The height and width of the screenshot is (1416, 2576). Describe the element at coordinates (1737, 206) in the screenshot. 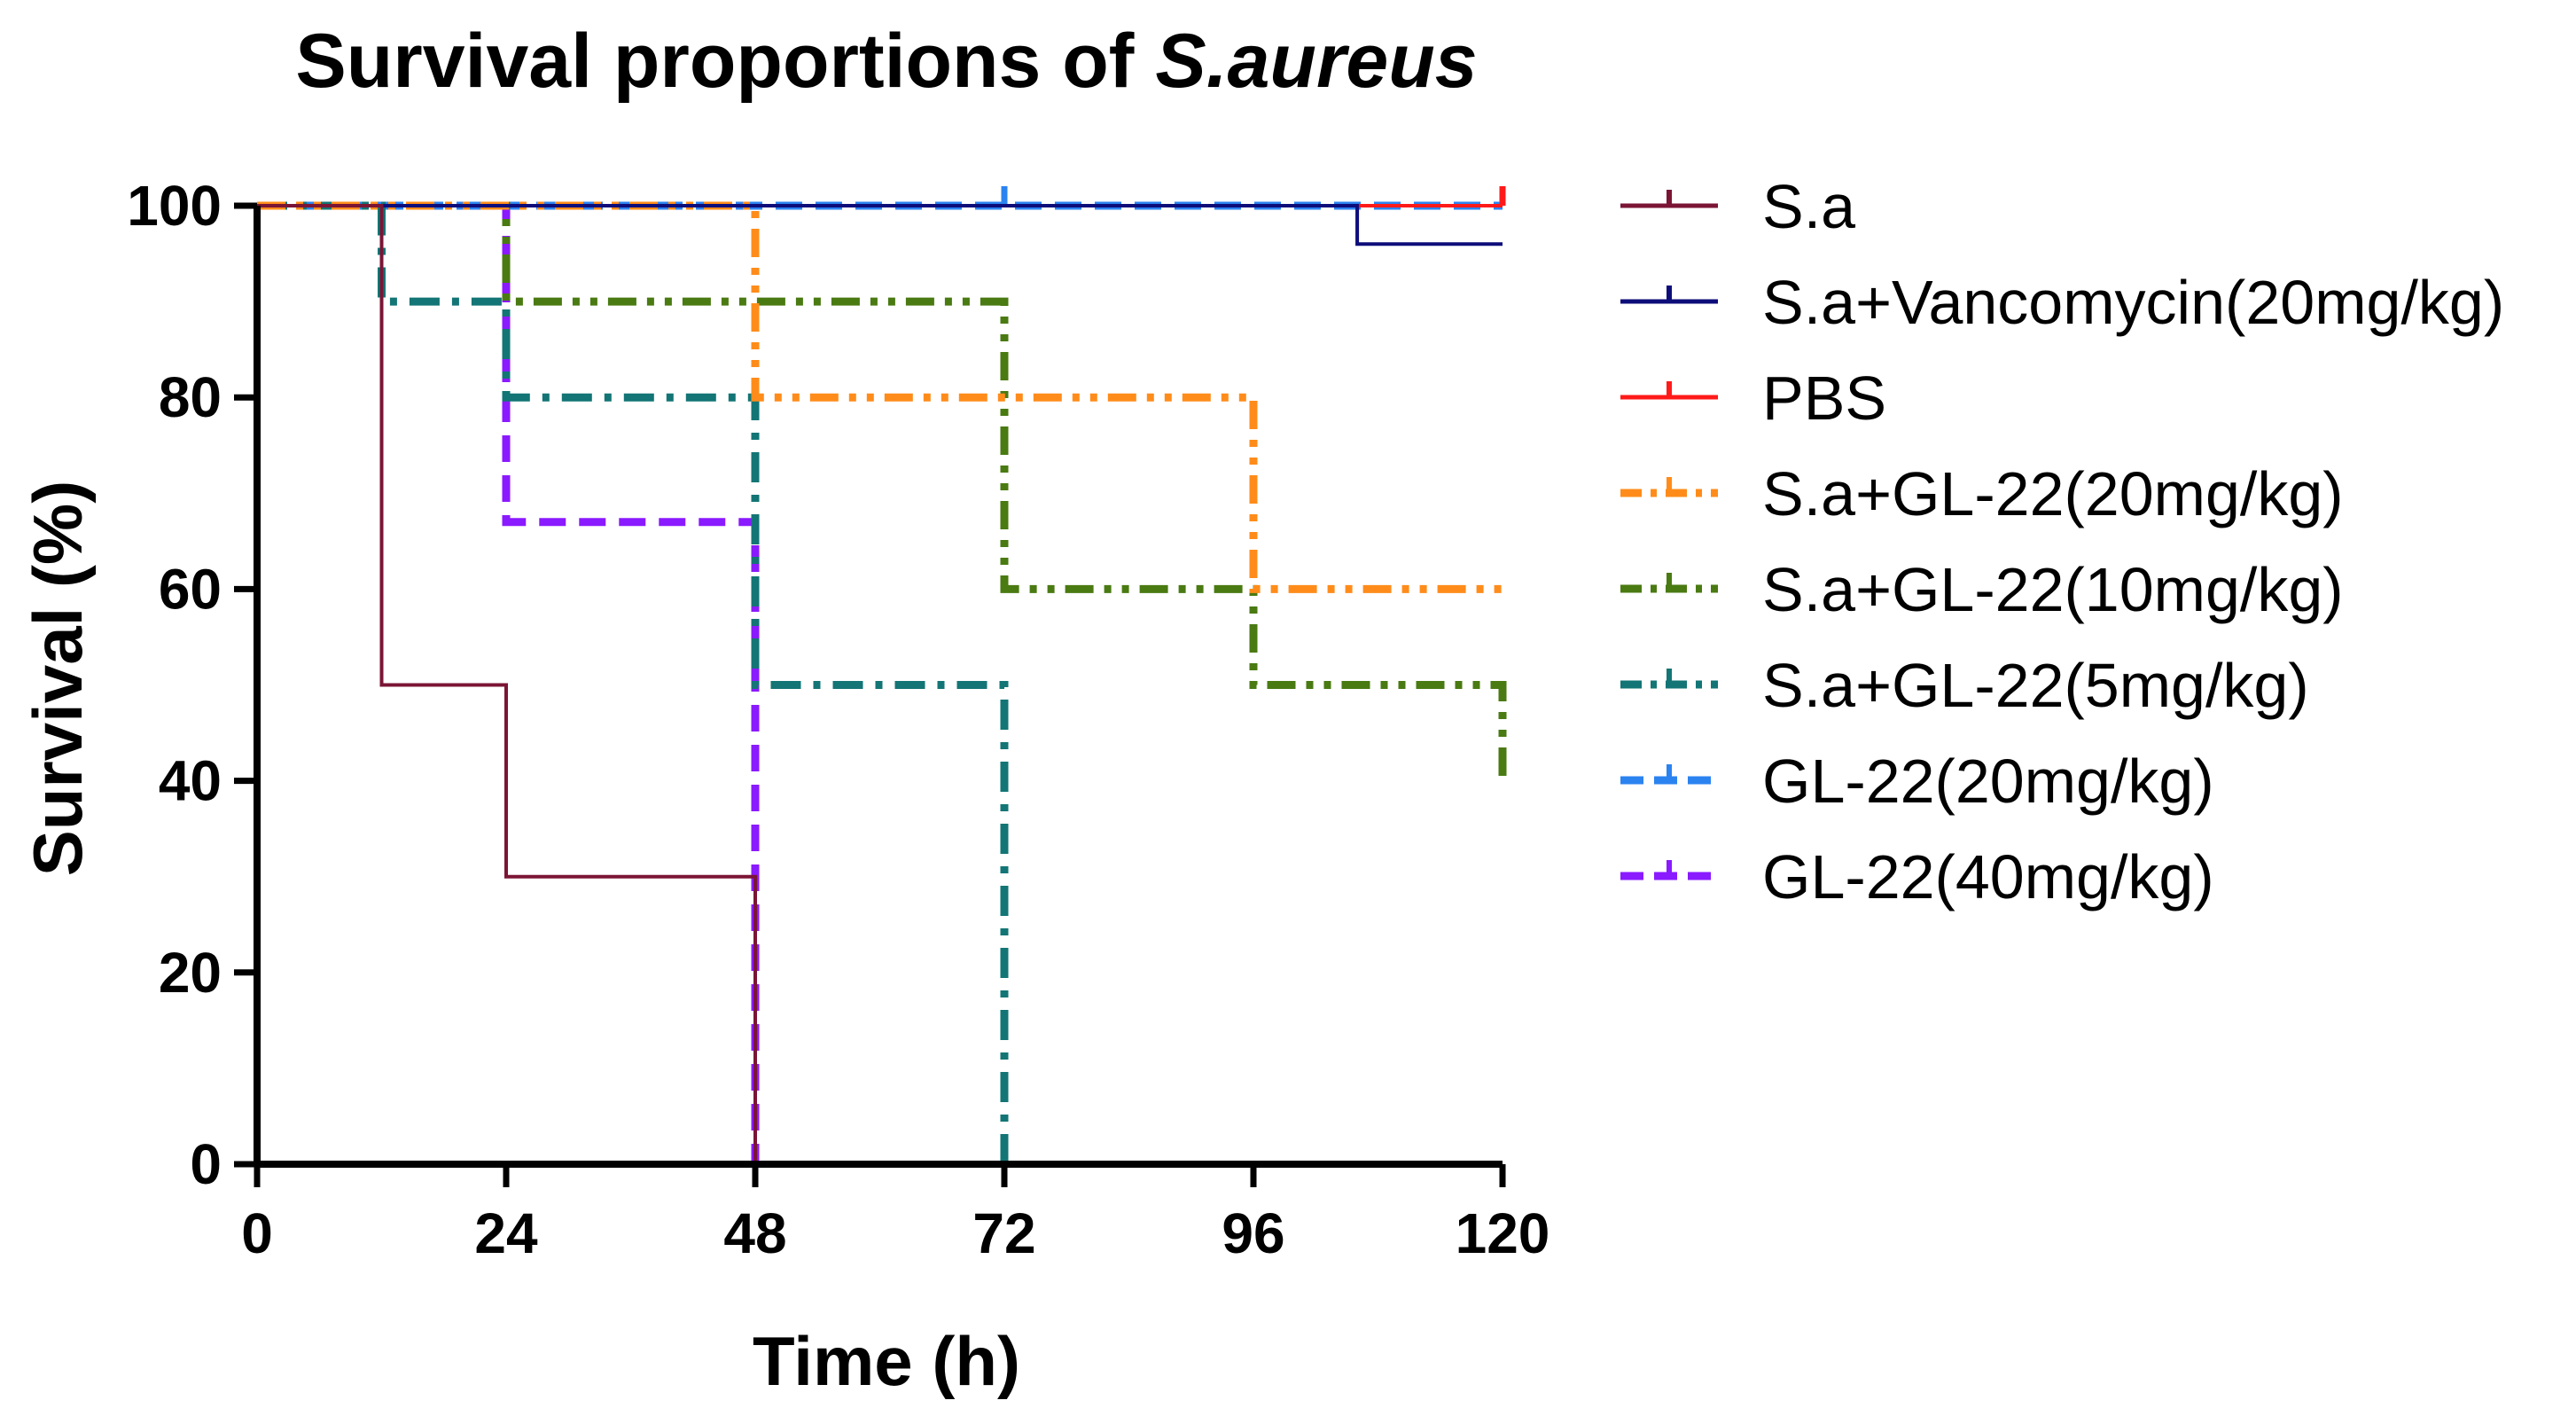

I see `legend-item-s-a: S.a` at that location.